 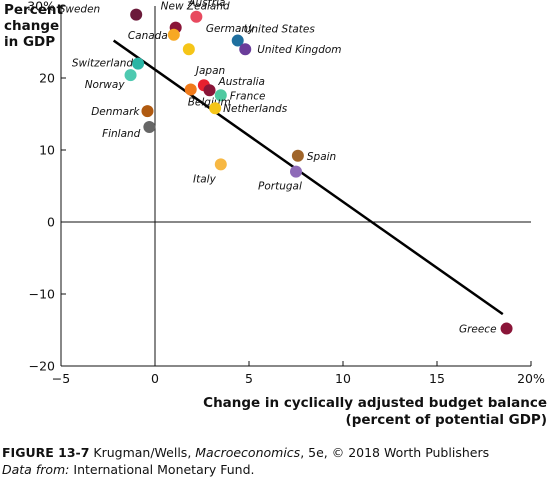 I want to click on x-tick-label: 10, so click(x=343, y=378).